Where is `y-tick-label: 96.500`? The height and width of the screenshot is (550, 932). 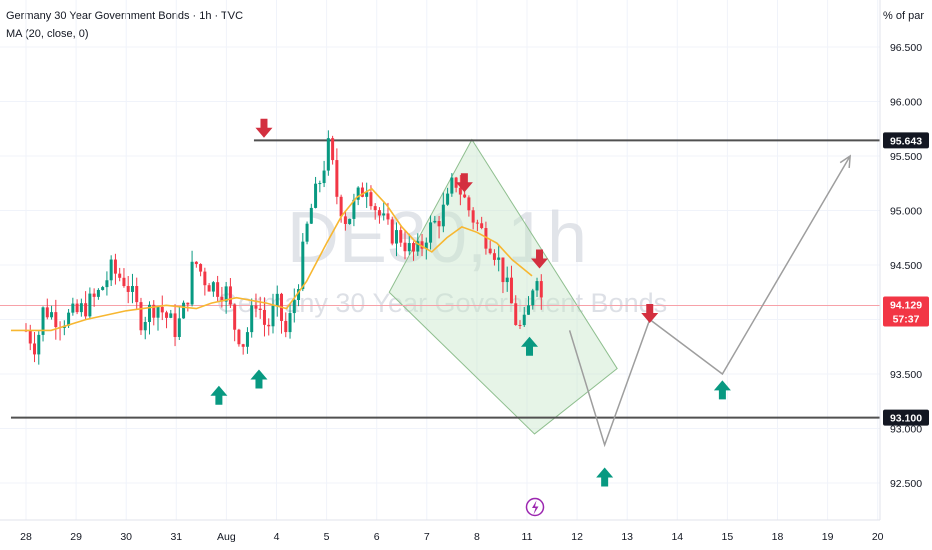 y-tick-label: 96.500 is located at coordinates (906, 48).